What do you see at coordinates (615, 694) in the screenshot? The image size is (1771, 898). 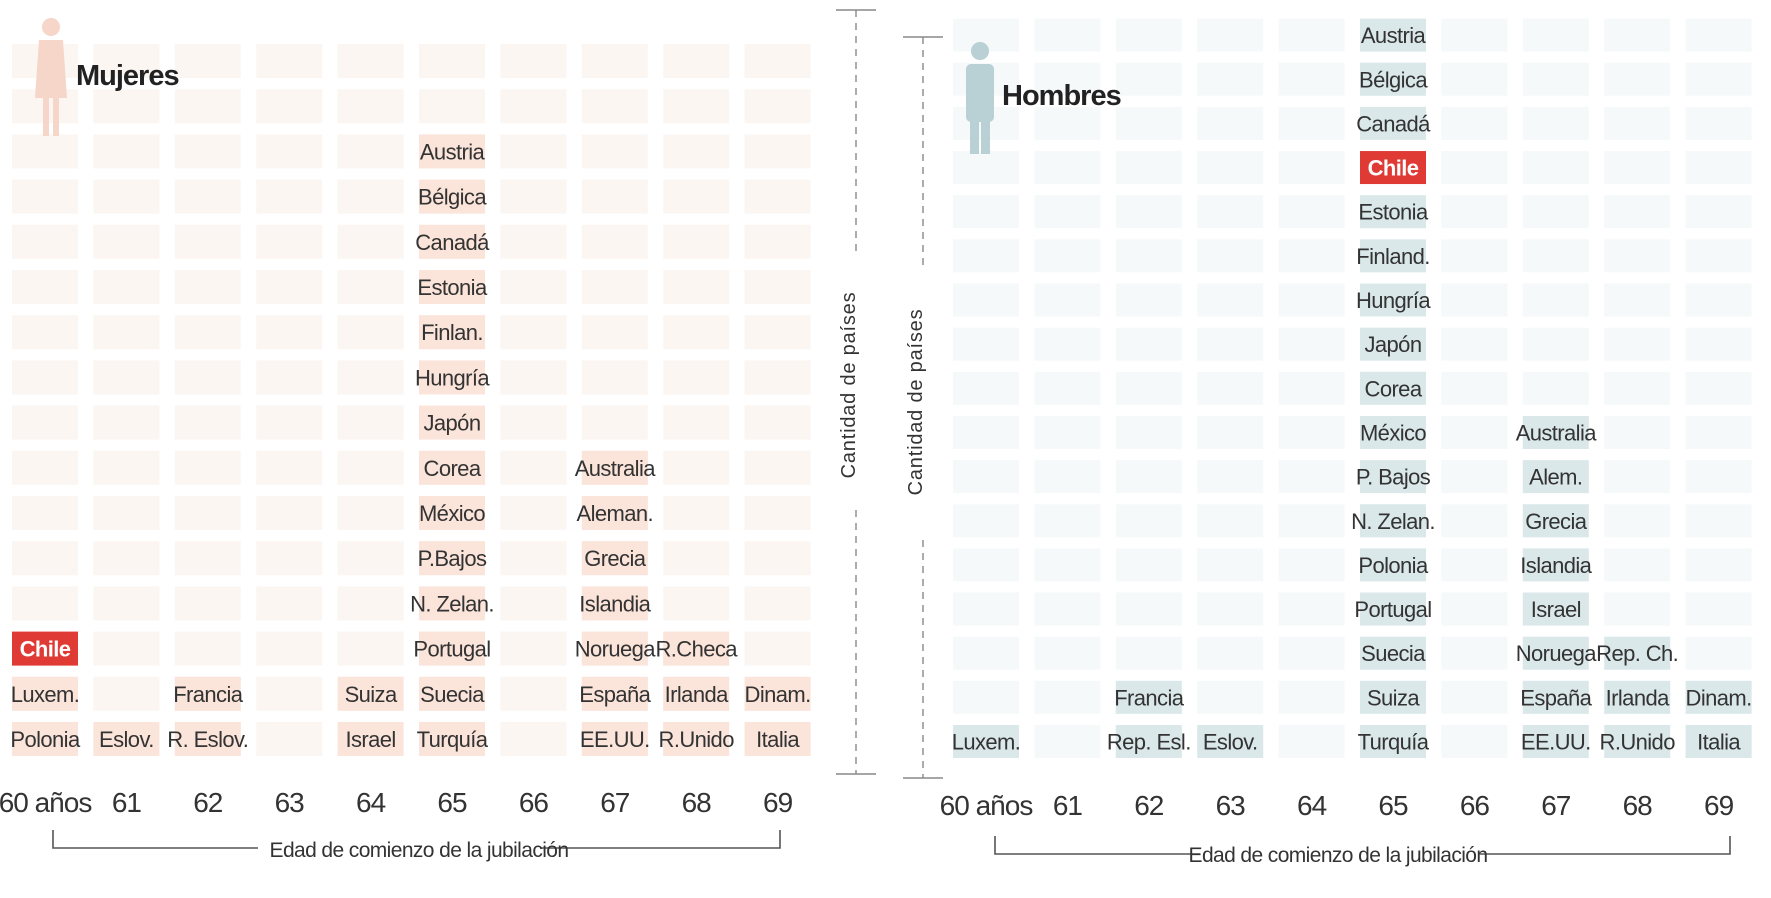 I see `country-label: España` at bounding box center [615, 694].